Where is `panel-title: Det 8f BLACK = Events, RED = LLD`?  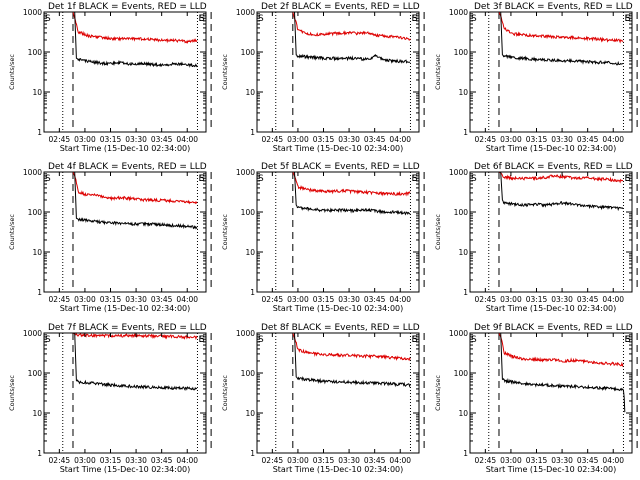 panel-title: Det 8f BLACK = Events, RED = LLD is located at coordinates (340, 328).